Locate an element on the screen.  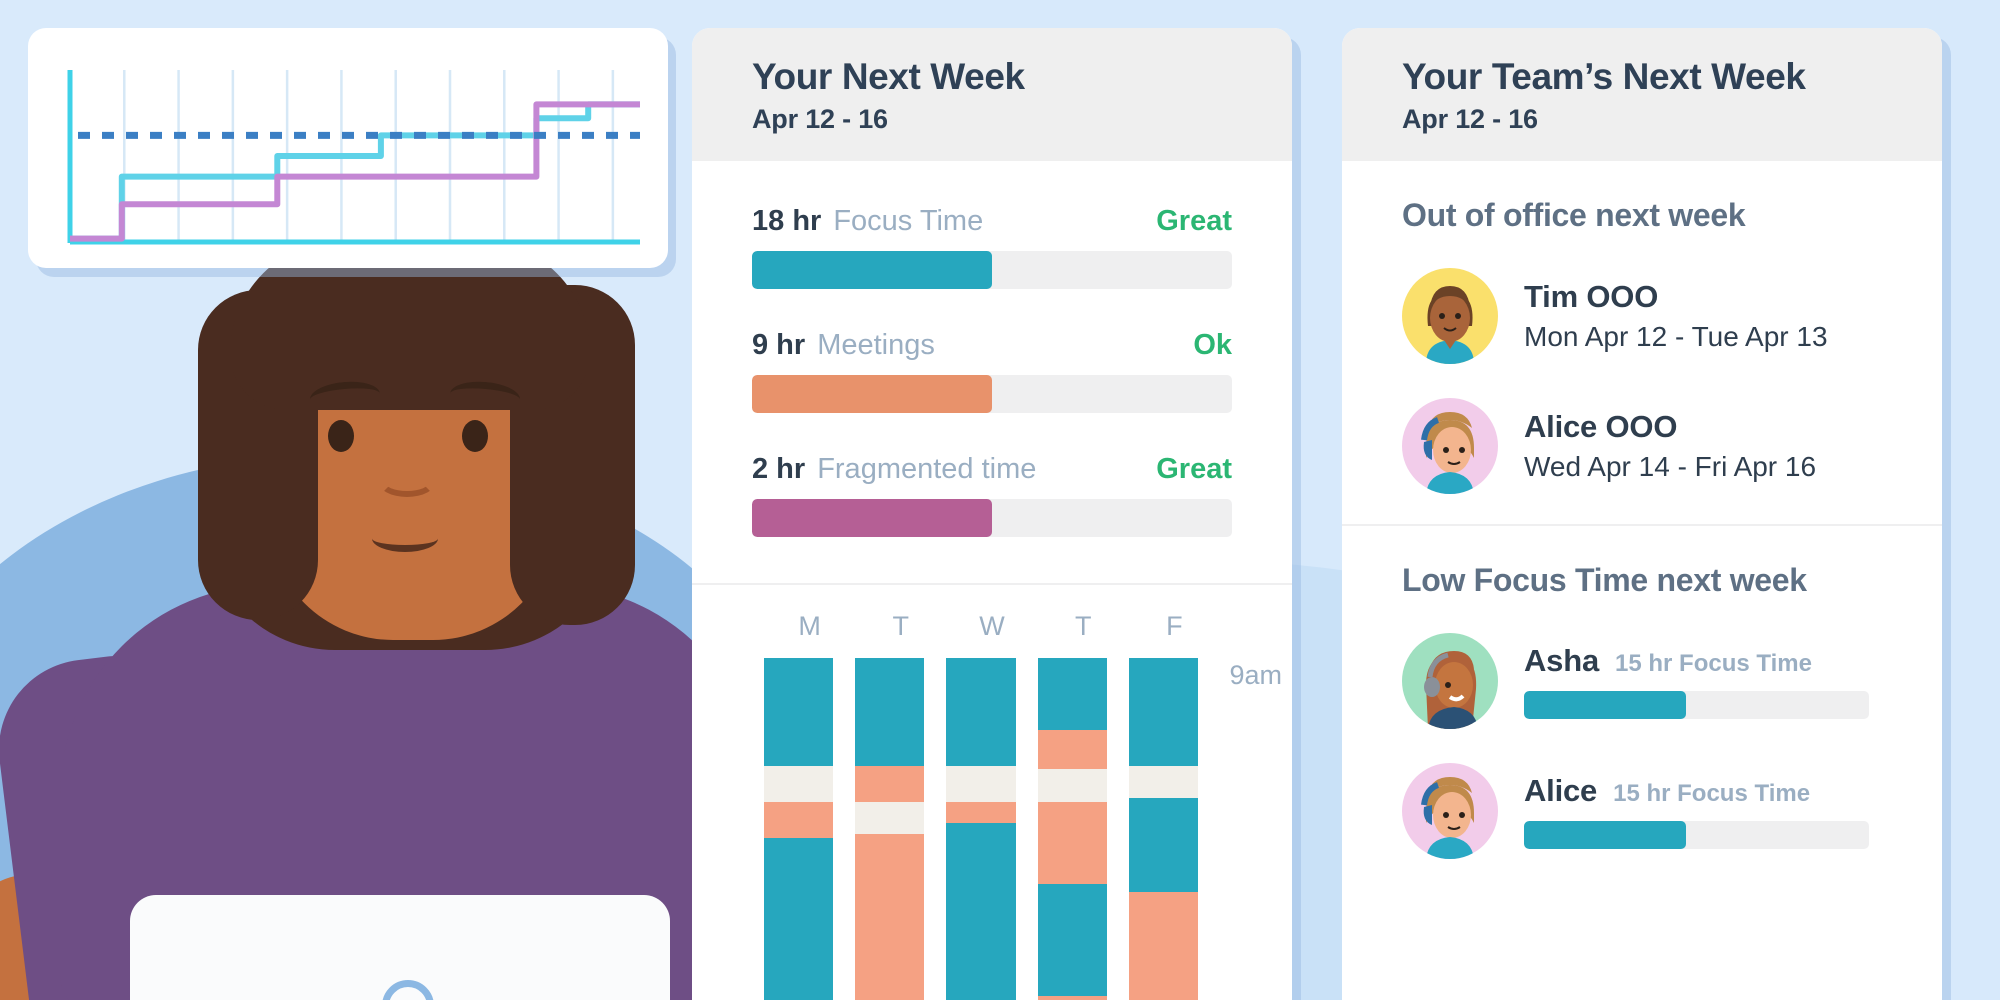
chart-series-a is located at coordinates (355, 171).